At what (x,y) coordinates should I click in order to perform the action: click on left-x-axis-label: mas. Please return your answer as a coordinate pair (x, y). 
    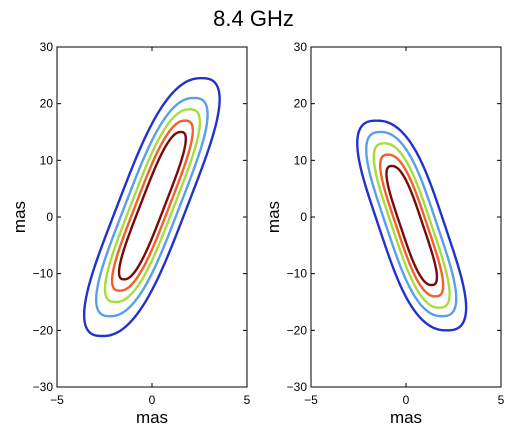
    Looking at the image, I should click on (152, 417).